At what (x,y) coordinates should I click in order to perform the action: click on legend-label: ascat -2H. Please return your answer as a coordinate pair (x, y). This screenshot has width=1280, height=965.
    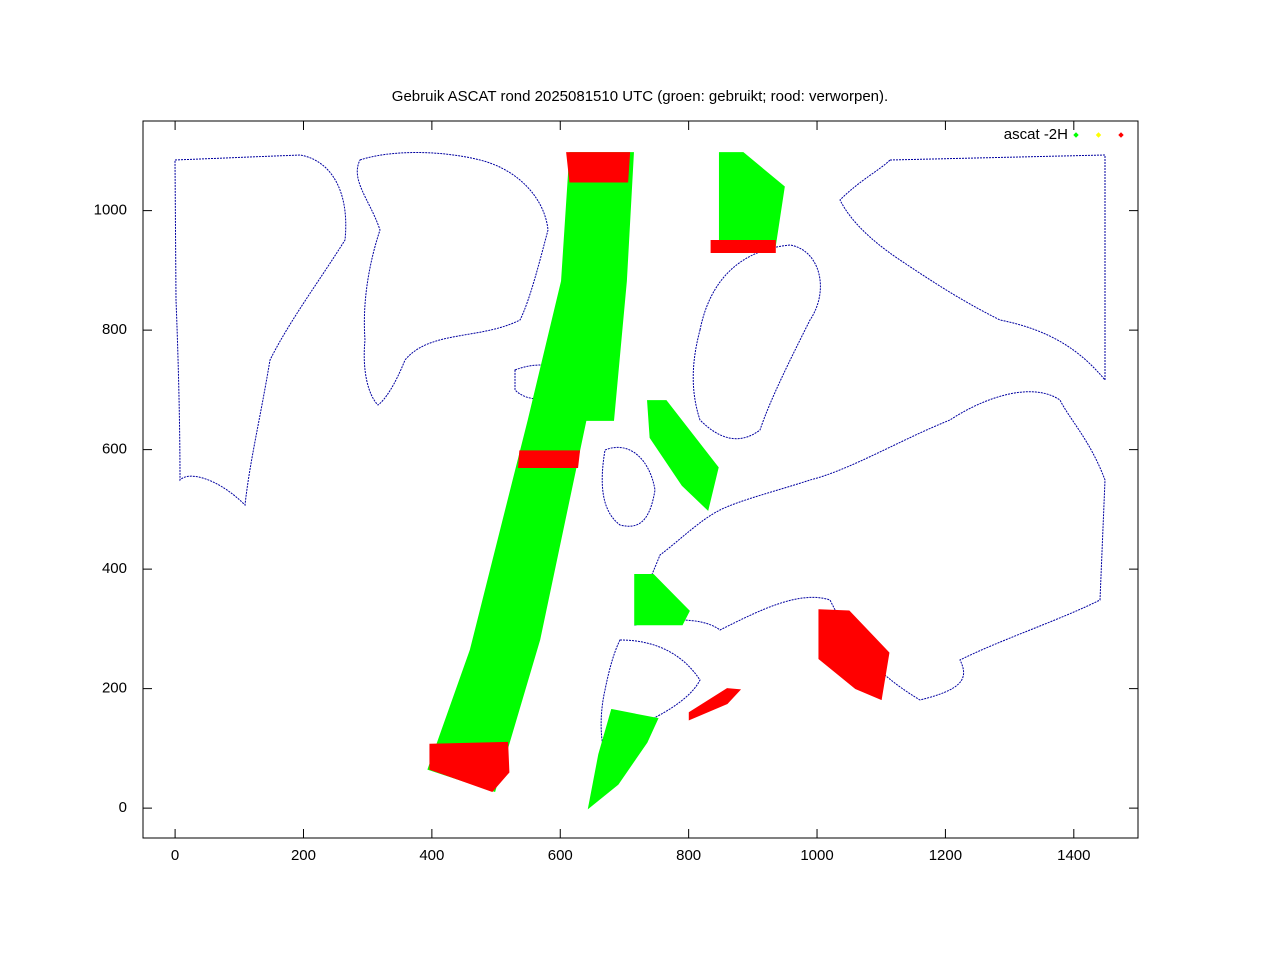
    Looking at the image, I should click on (1036, 134).